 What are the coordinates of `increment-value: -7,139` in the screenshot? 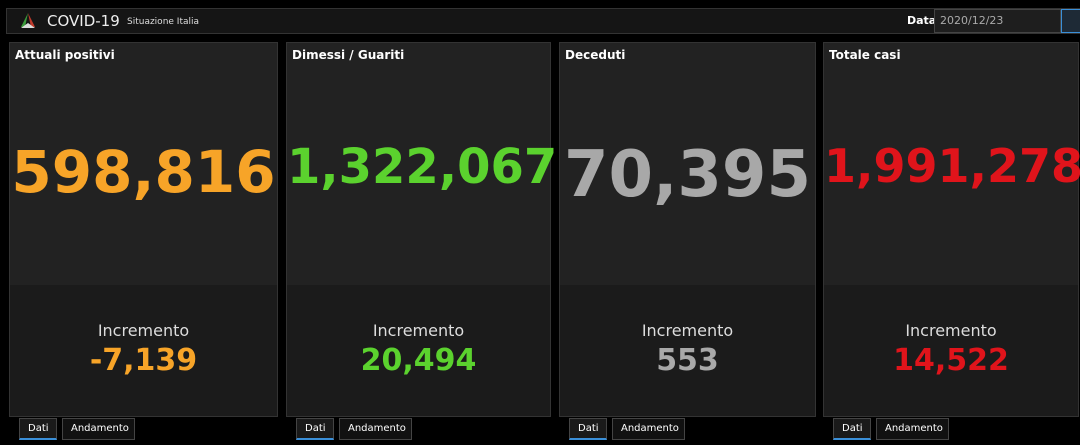 It's located at (143, 360).